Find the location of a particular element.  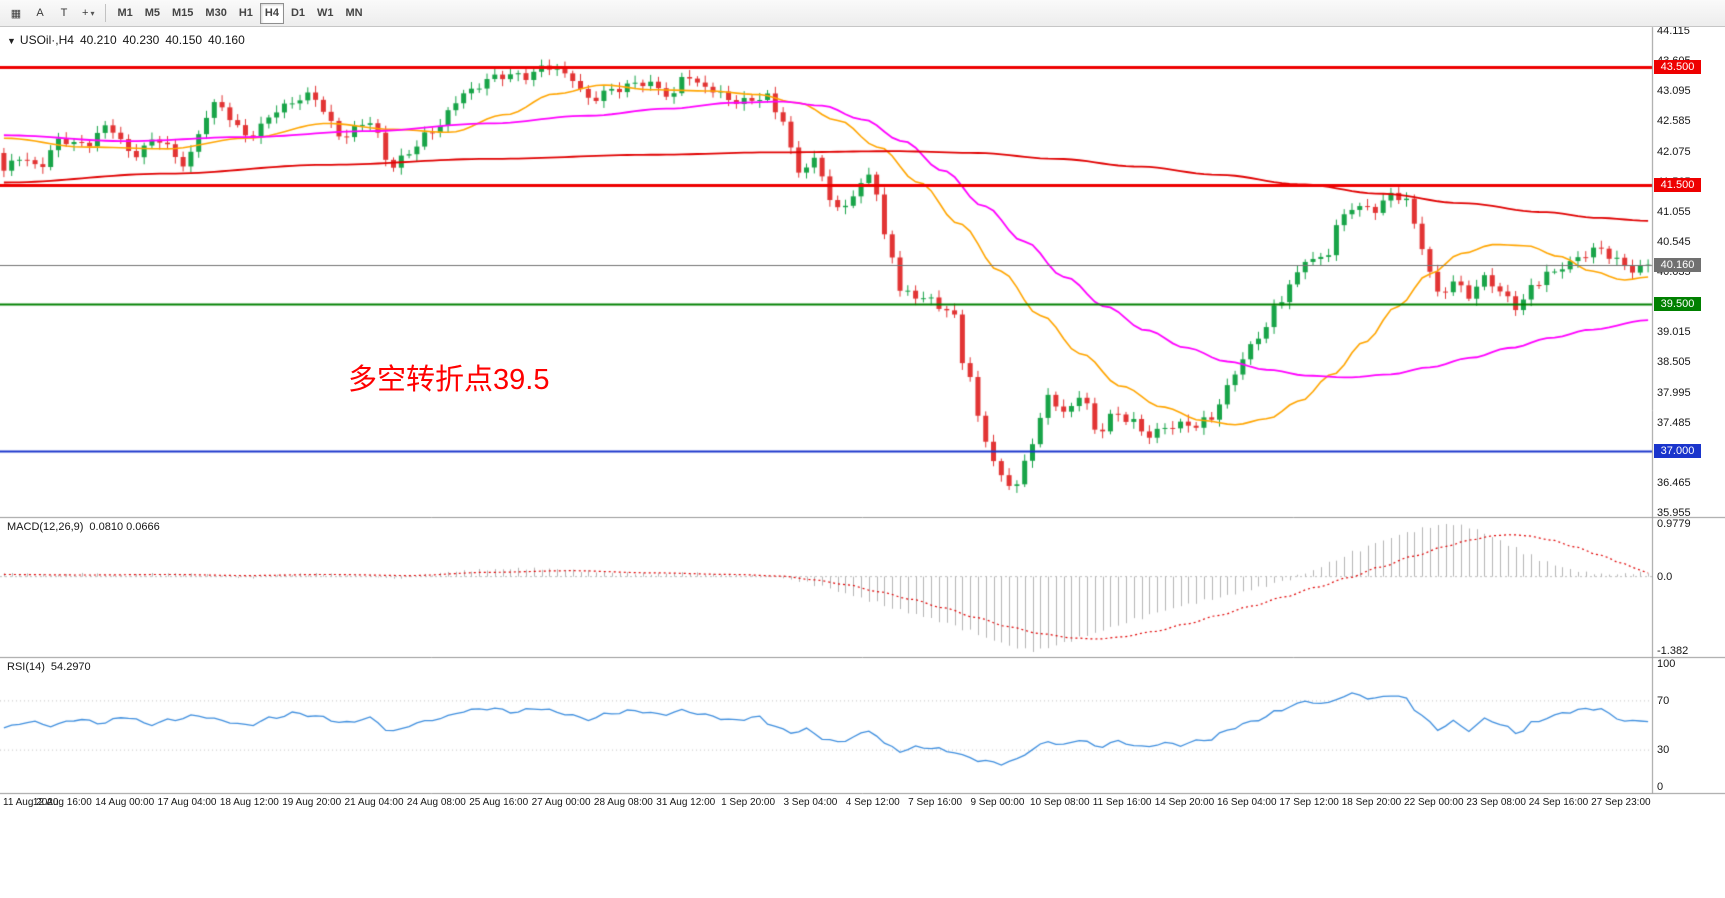

timeframe-w1-button: W1 is located at coordinates (325, 13).